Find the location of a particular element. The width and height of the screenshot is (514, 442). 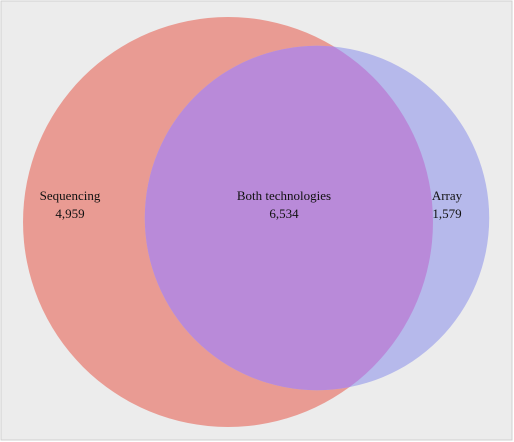

region-value: 6,534 is located at coordinates (284, 213).